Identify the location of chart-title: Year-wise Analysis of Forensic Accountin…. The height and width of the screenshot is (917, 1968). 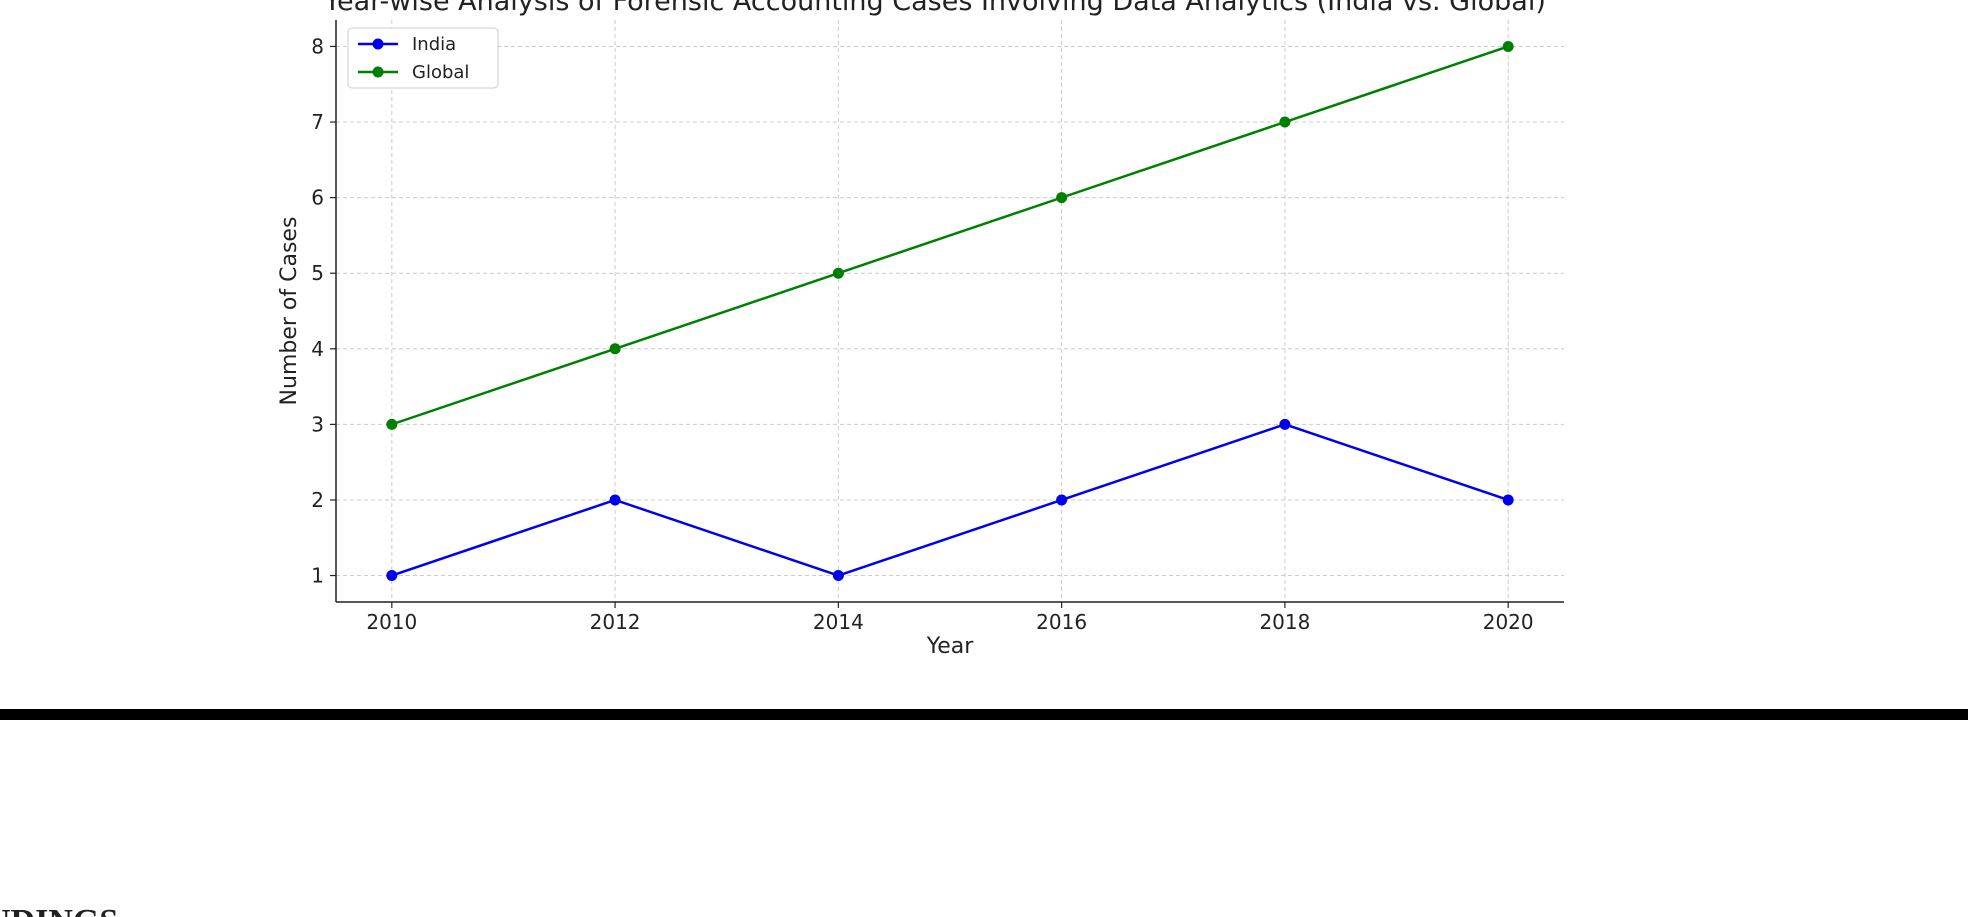
(934, 8).